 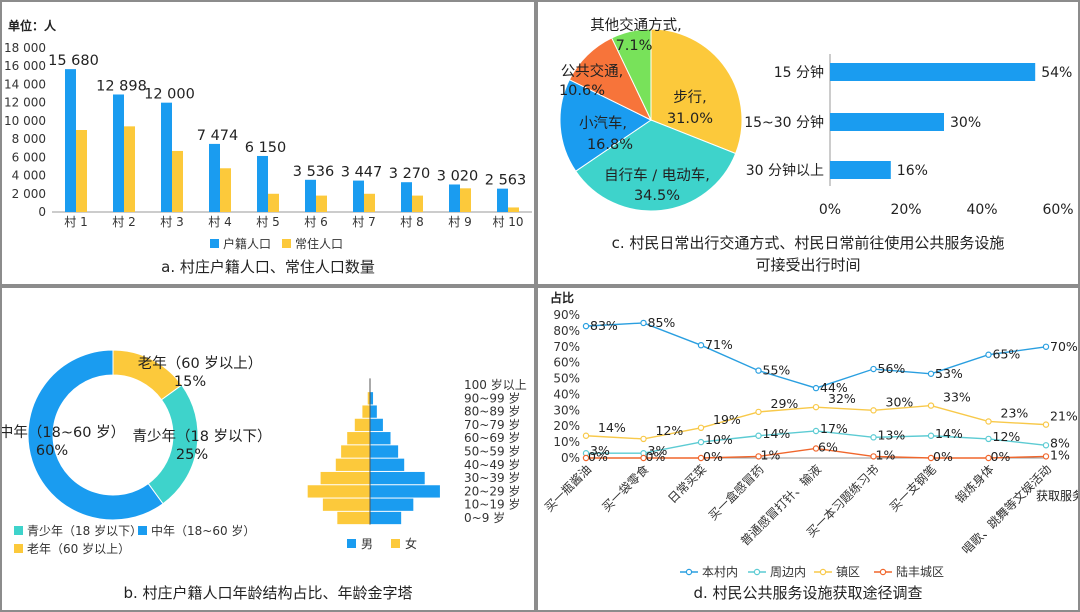 I want to click on hbar-value-label: 30%, so click(x=965, y=123).